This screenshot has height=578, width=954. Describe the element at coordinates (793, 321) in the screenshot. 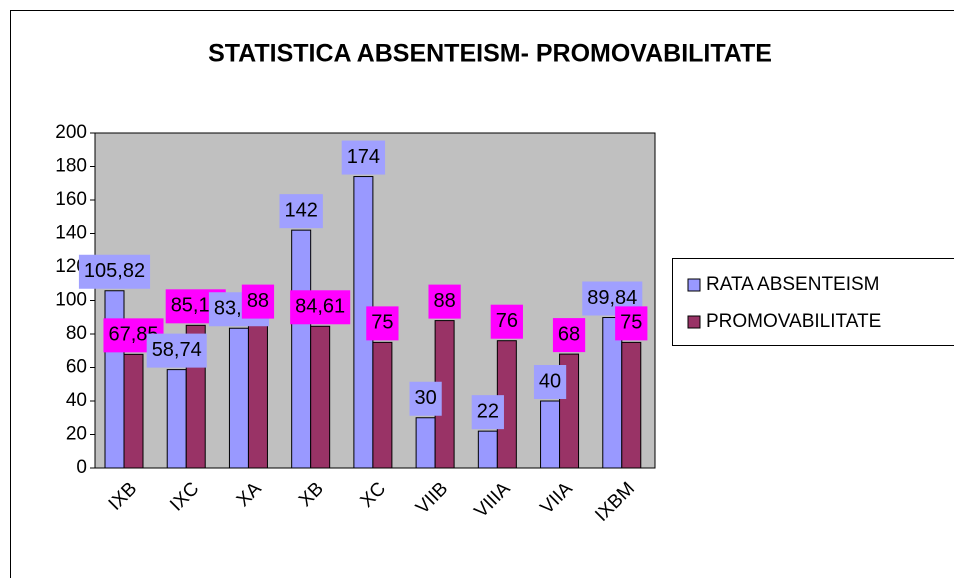

I see `legend-label: PROMOVABILITATE` at that location.